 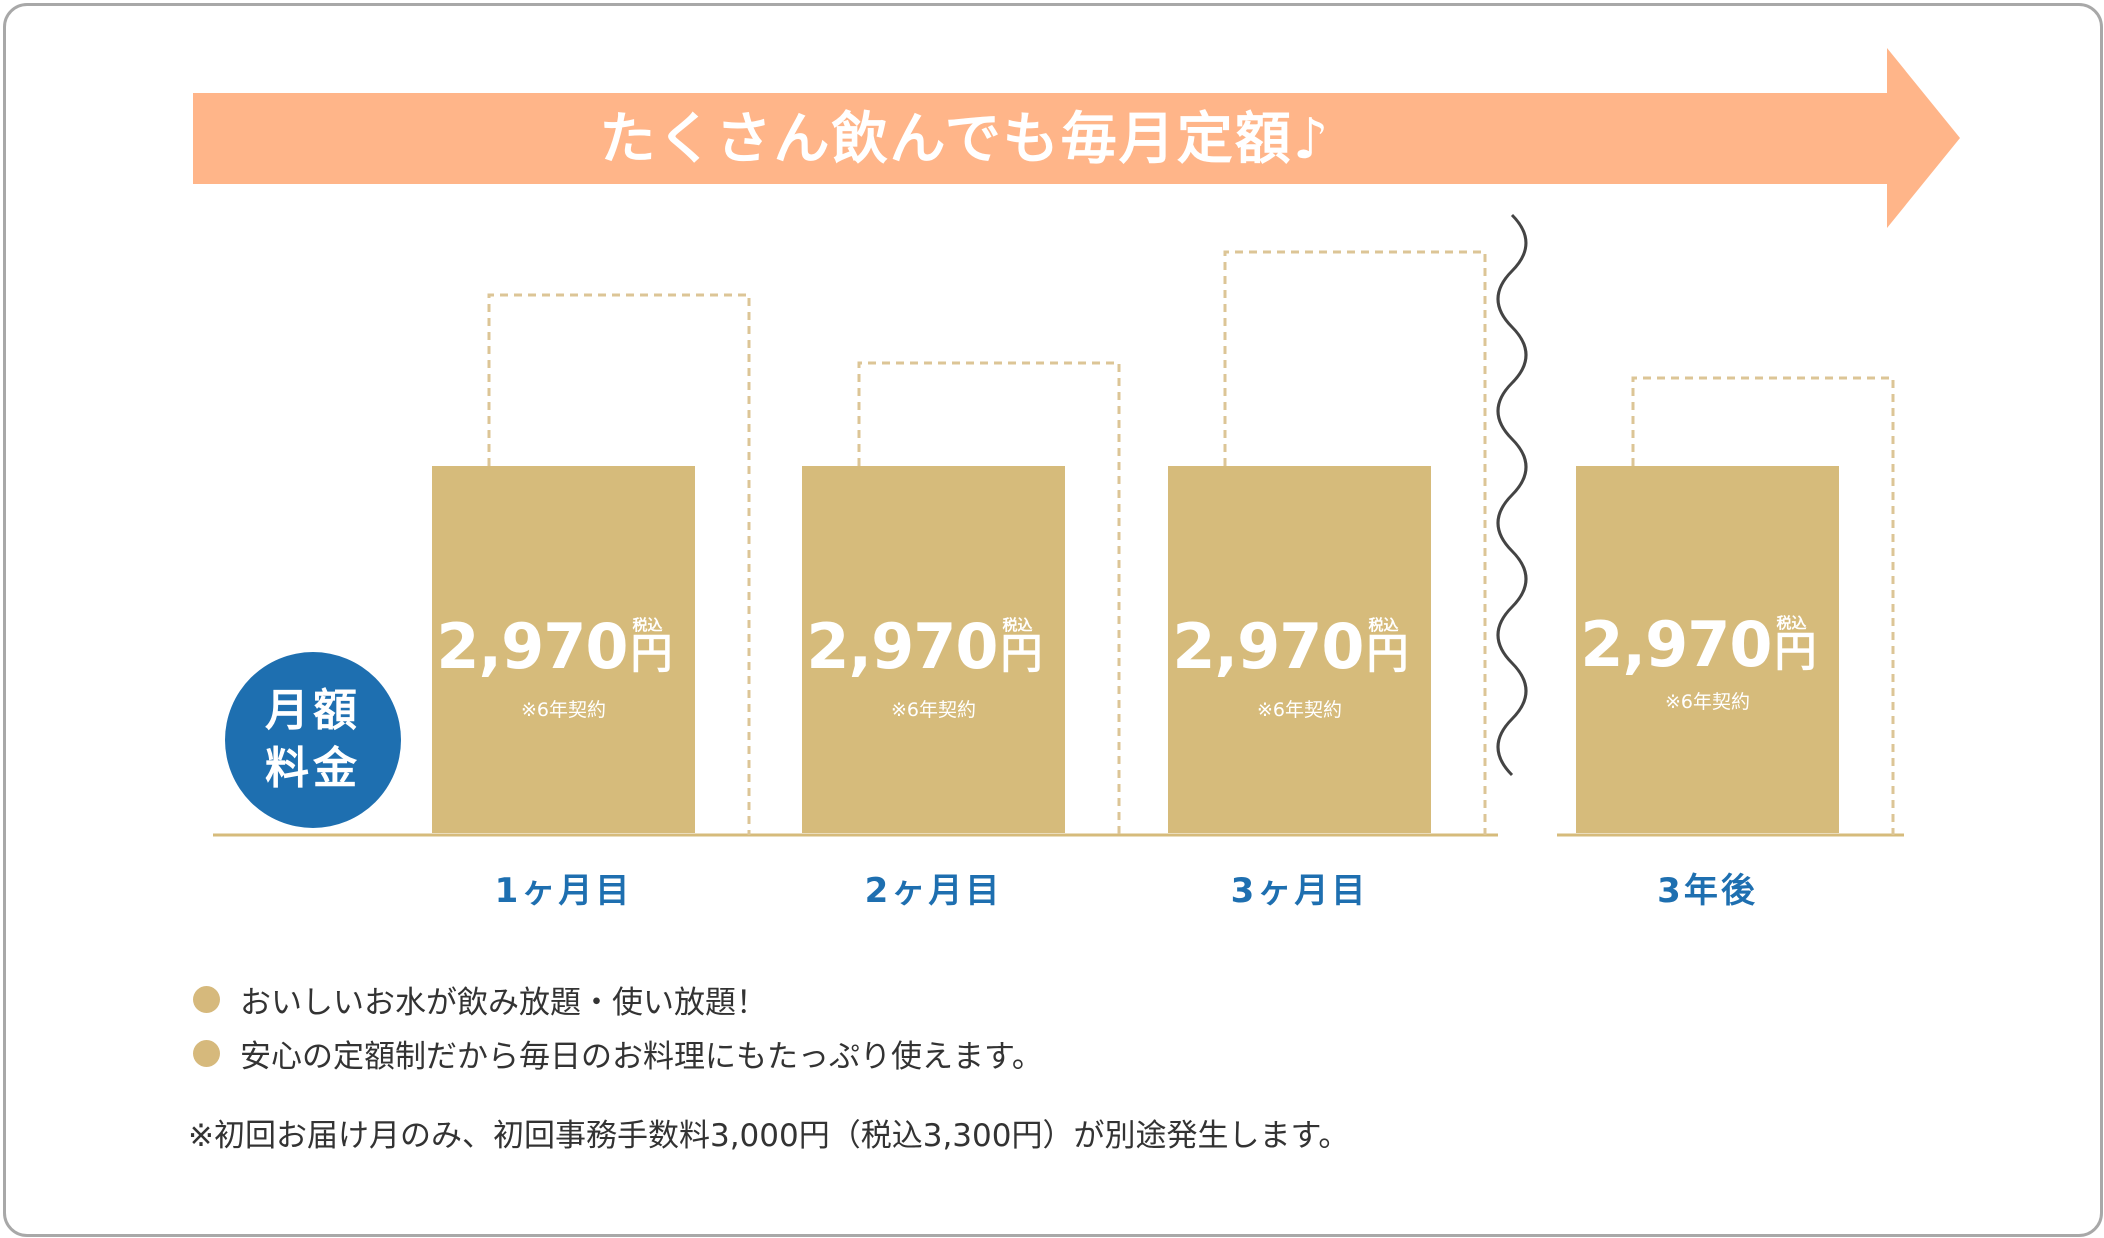 I want to click on badge-line-1: 月額, so click(x=313, y=710).